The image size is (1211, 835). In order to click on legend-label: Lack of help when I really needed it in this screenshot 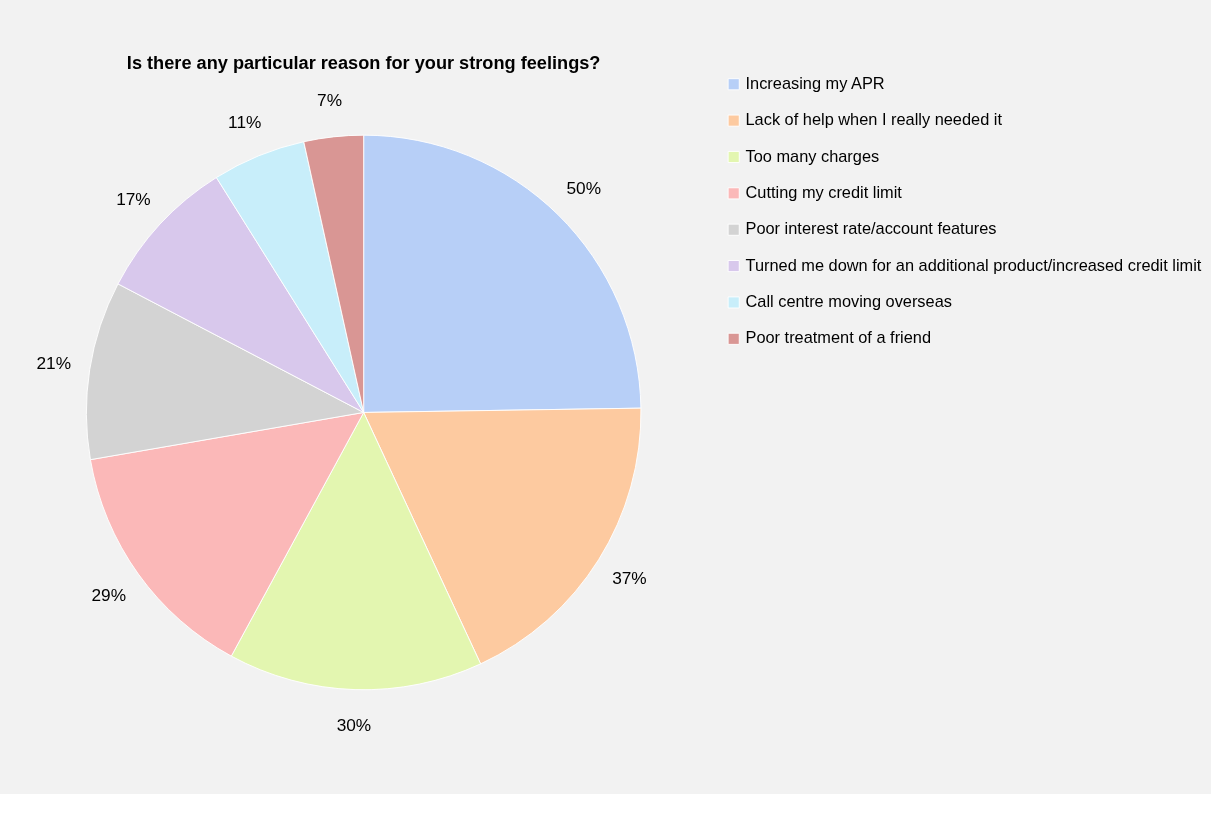, I will do `click(874, 119)`.